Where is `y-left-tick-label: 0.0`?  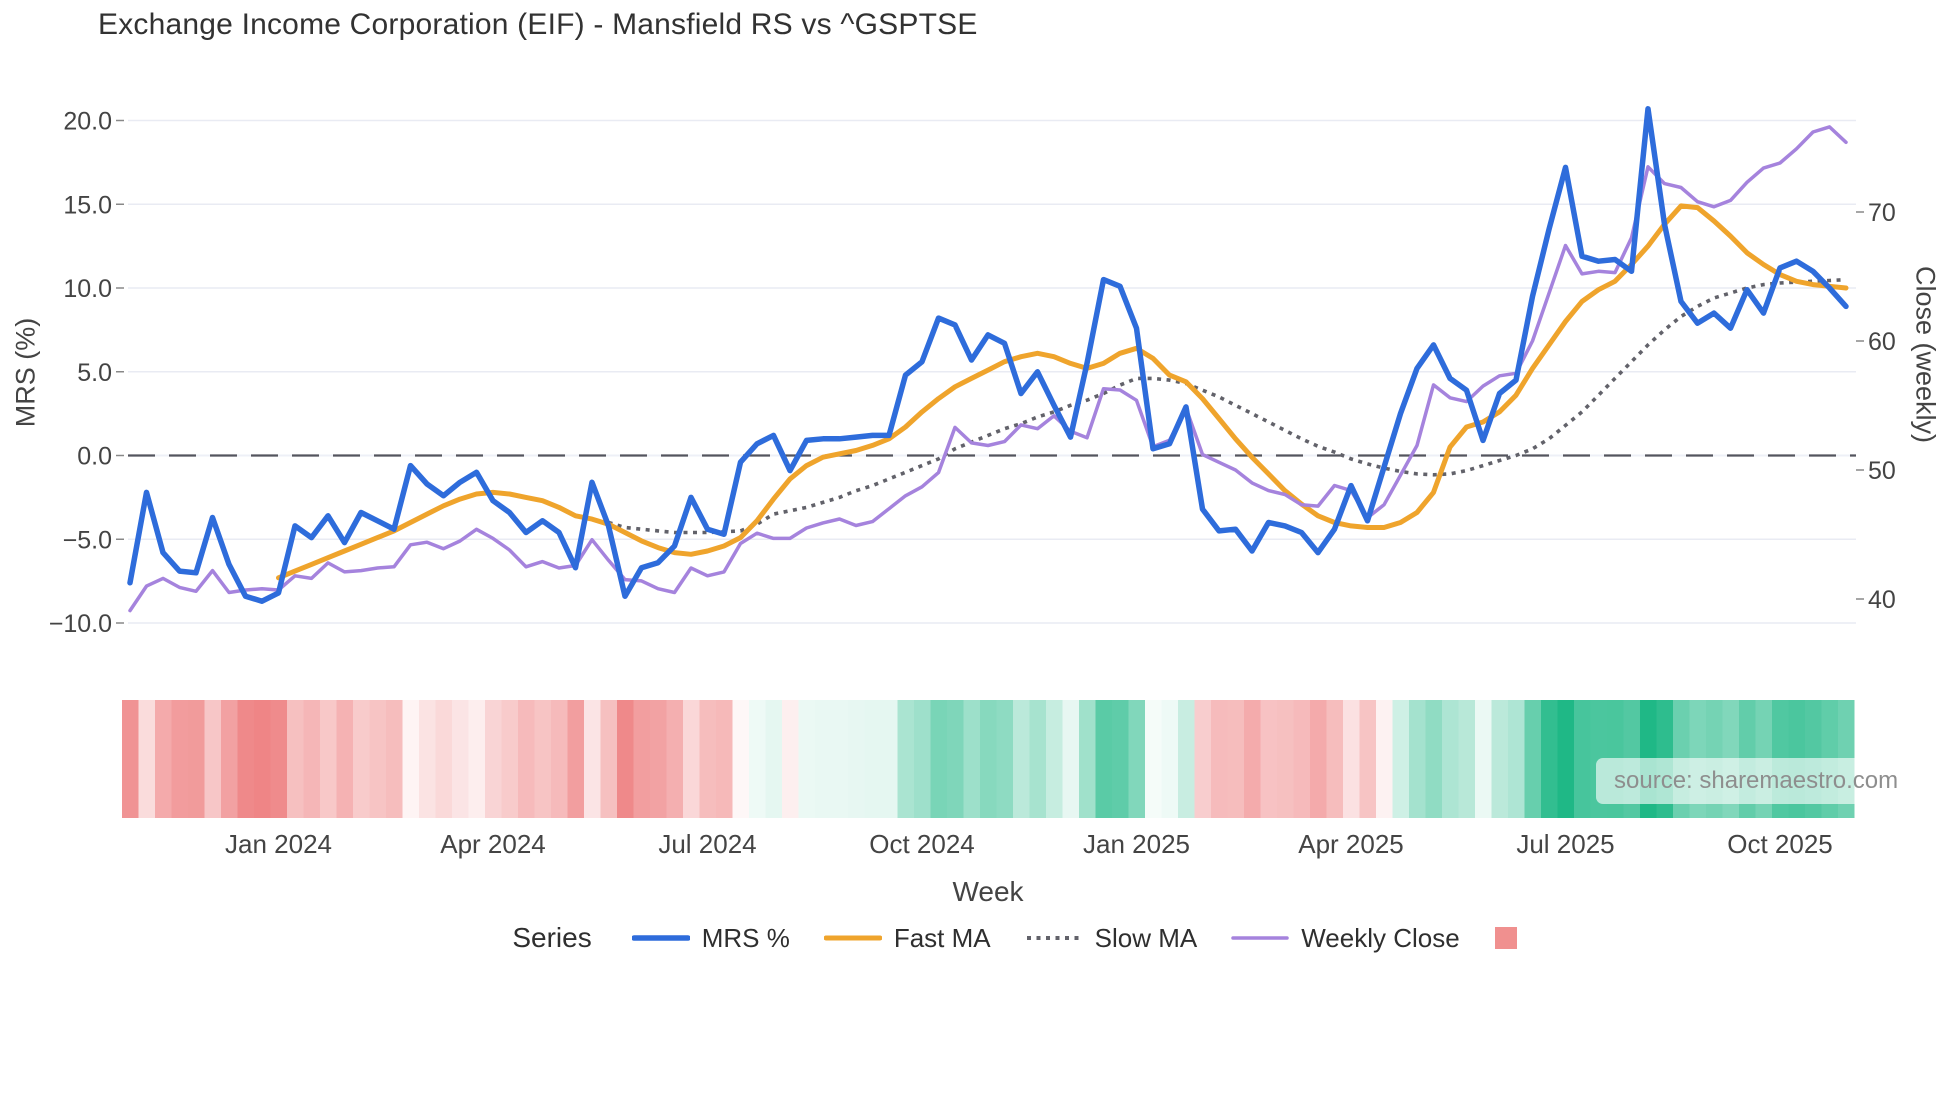
y-left-tick-label: 0.0 is located at coordinates (94, 457).